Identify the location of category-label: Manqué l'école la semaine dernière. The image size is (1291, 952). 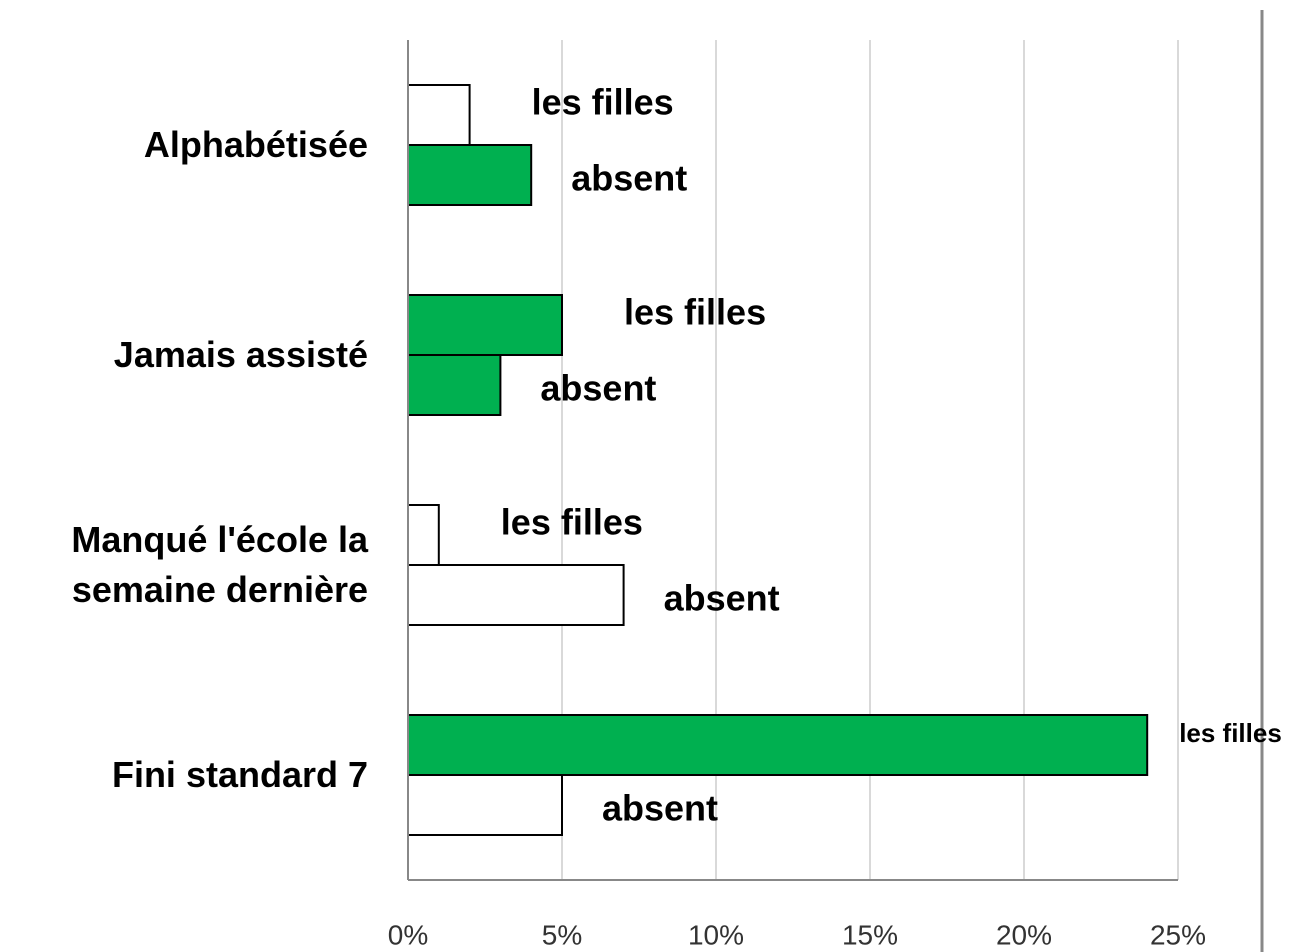
(219, 564).